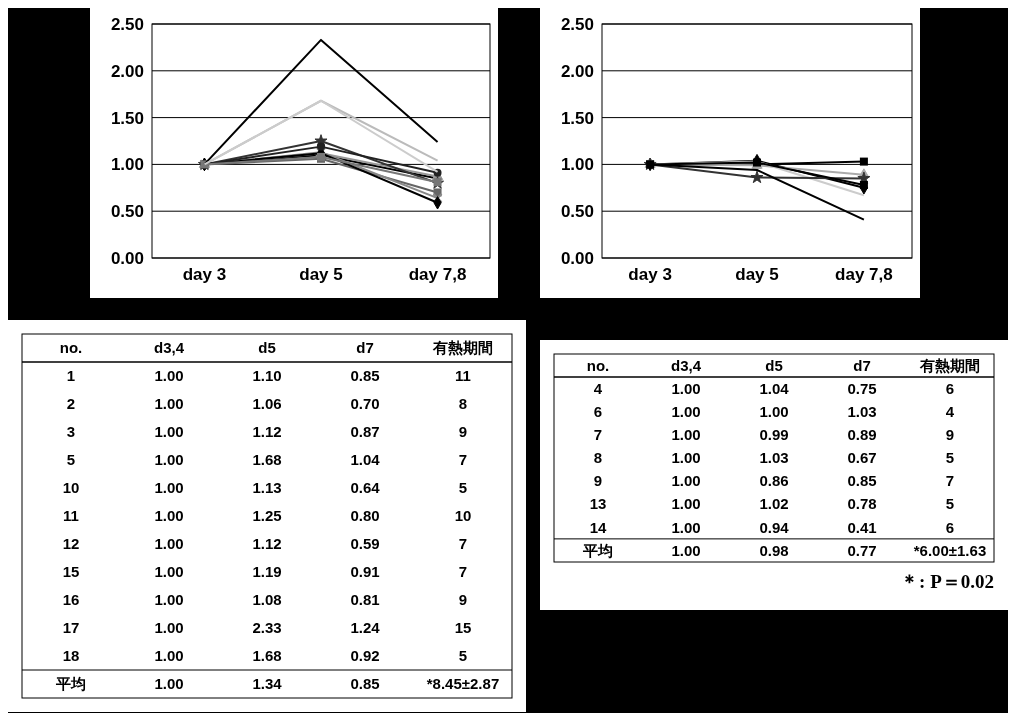  What do you see at coordinates (267, 488) in the screenshot?
I see `data-label: 1.13` at bounding box center [267, 488].